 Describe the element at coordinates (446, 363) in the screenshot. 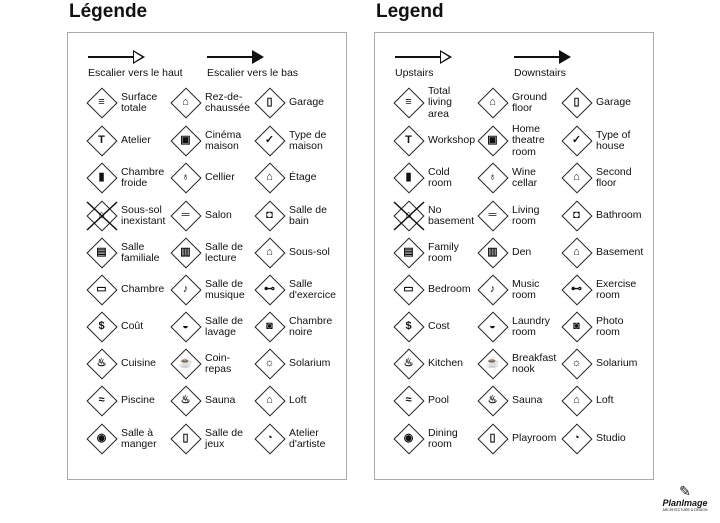

I see `legend-item-label: Kitchen` at that location.